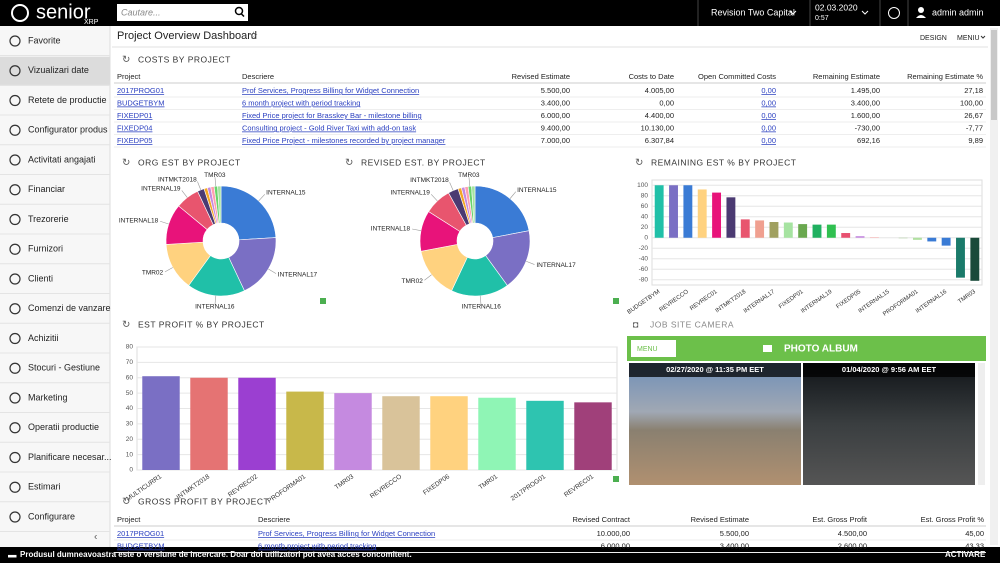 Image resolution: width=1000 pixels, height=563 pixels. I want to click on widget-title: ORG EST BY PROJECT, so click(189, 162).